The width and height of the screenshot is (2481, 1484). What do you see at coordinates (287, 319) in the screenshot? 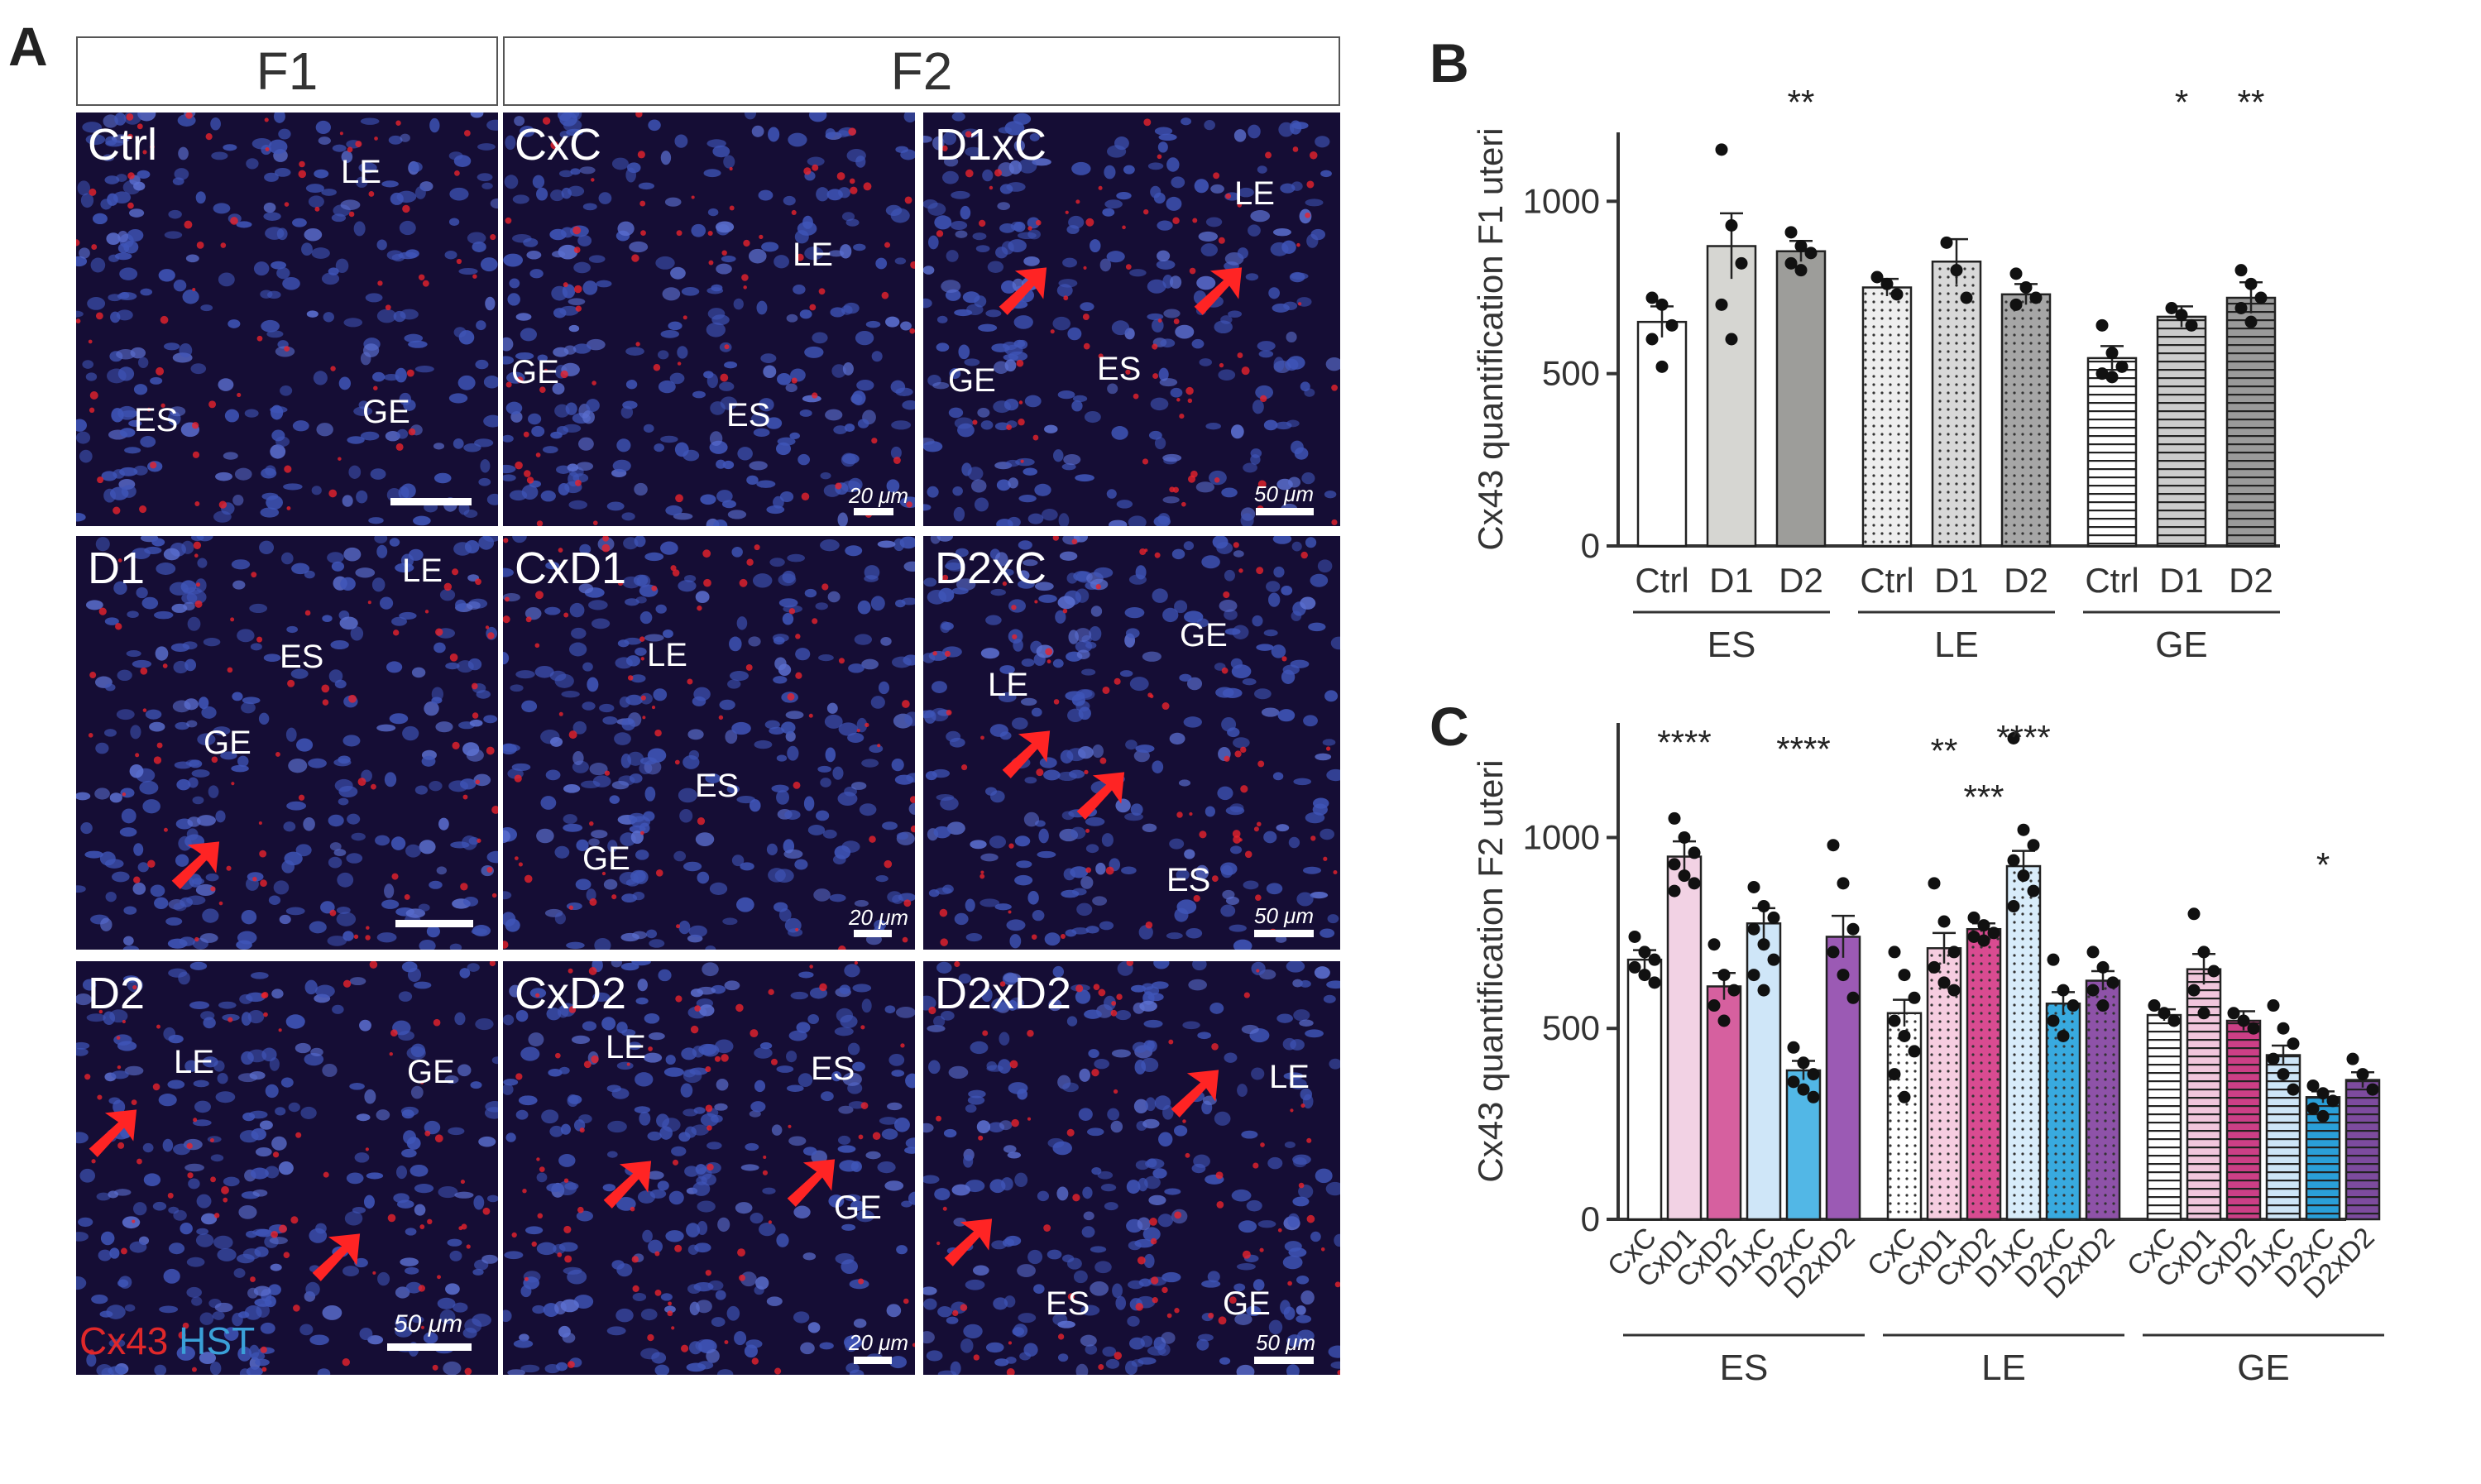
I see `tissue-texture` at bounding box center [287, 319].